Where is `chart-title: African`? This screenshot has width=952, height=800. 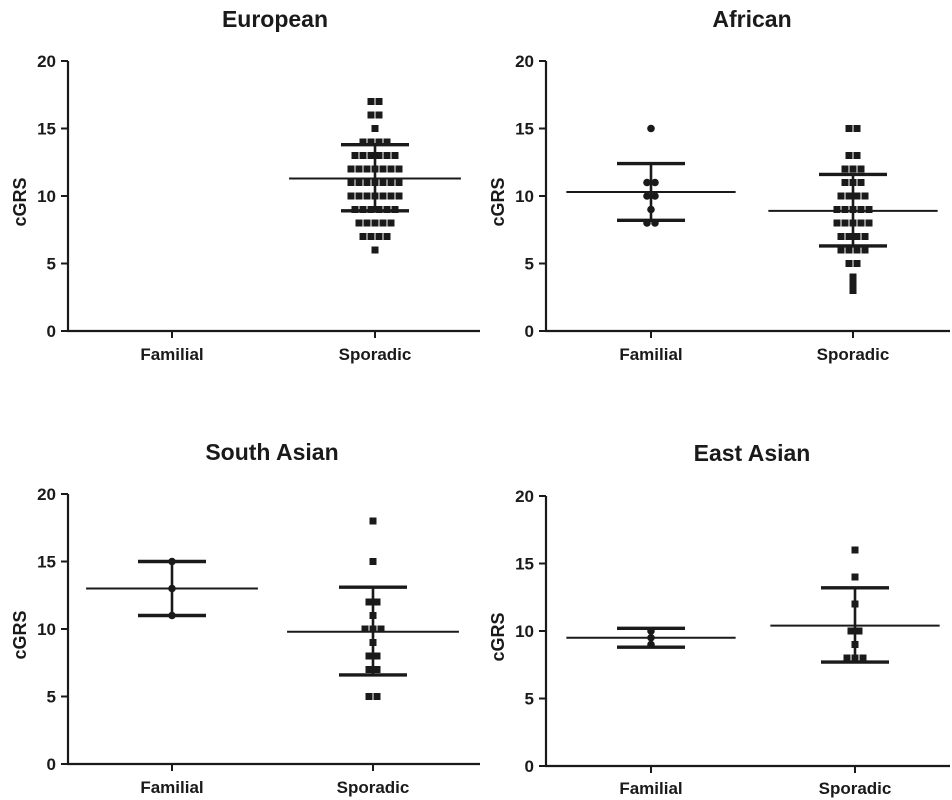 chart-title: African is located at coordinates (751, 19).